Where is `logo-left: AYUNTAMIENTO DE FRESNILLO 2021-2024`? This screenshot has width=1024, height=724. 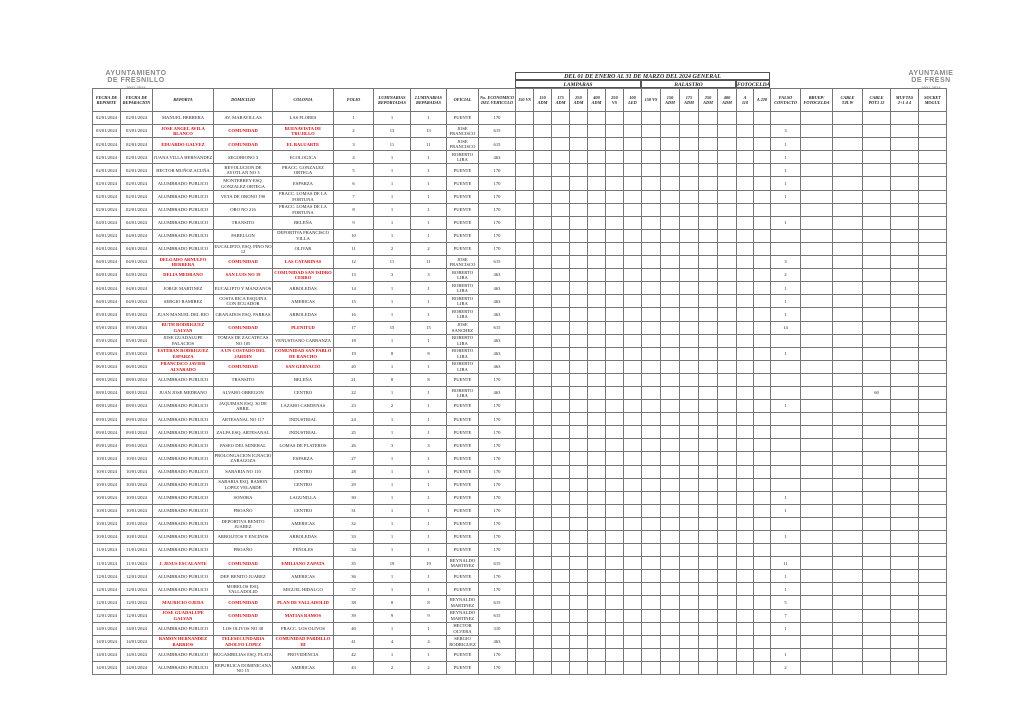
logo-left: AYUNTAMIENTO DE FRESNILLO 2021-2024 is located at coordinates (136, 80).